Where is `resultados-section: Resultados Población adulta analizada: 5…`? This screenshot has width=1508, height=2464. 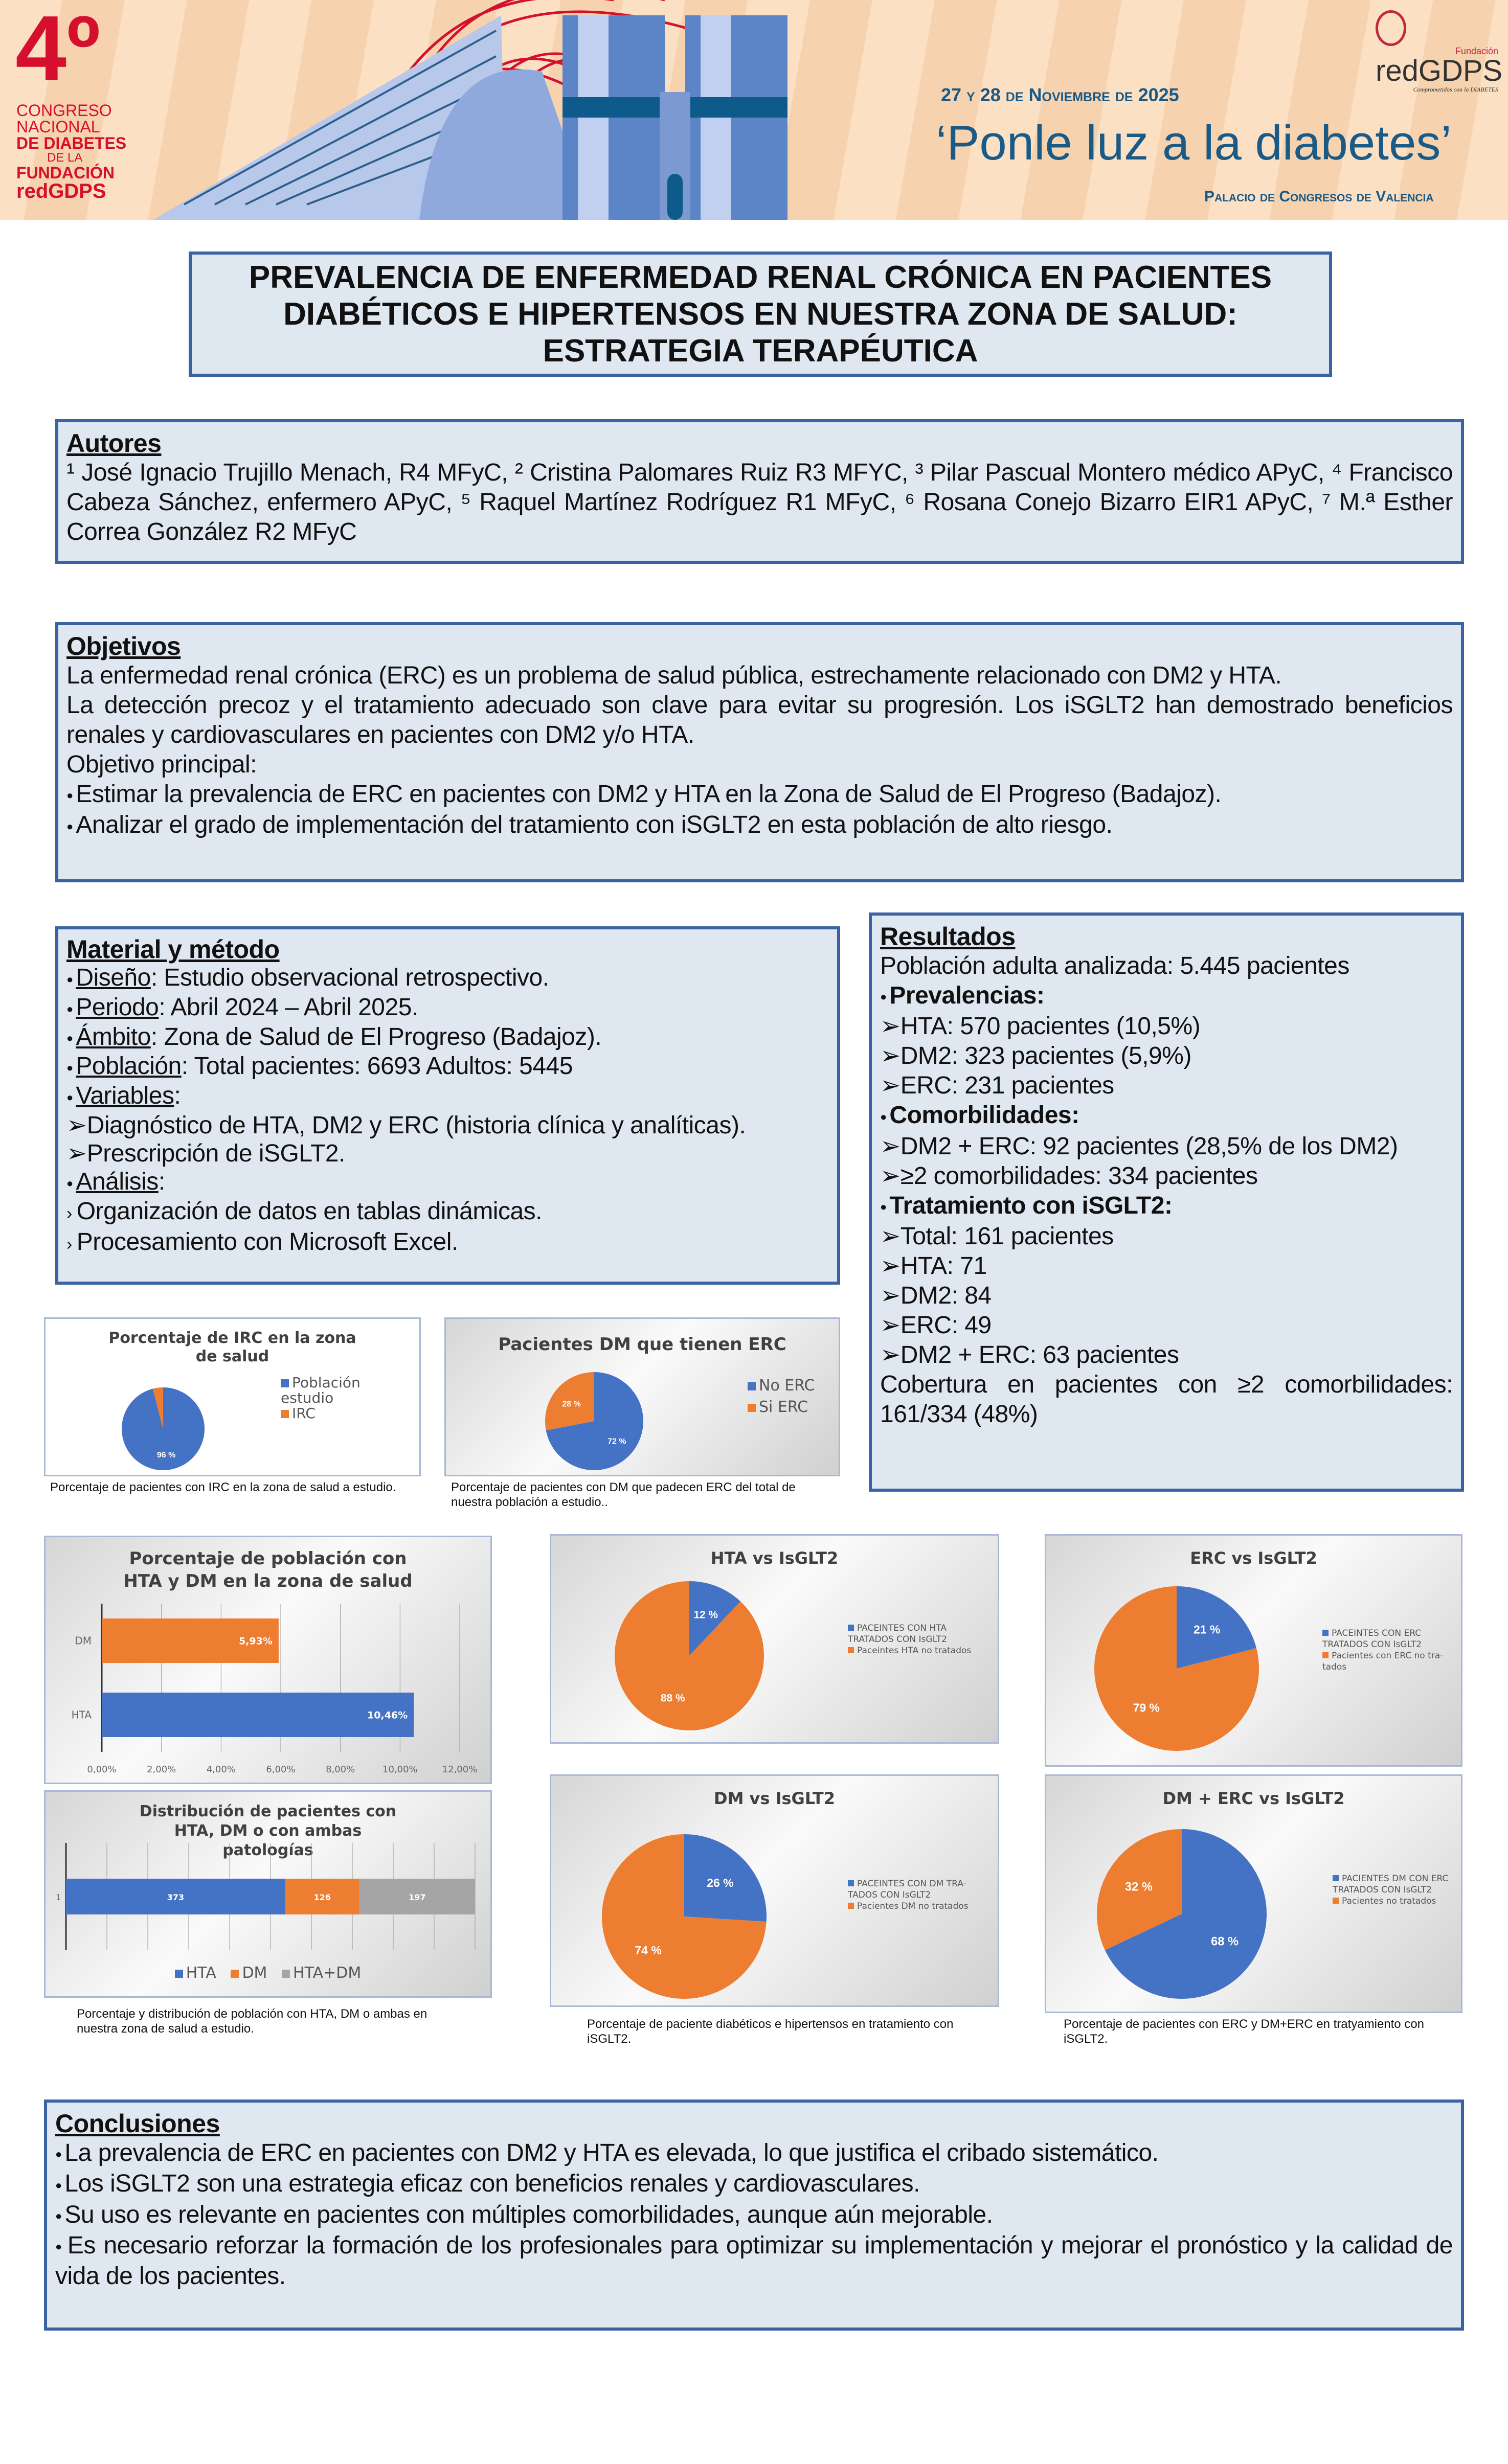 resultados-section: Resultados Población adulta analizada: 5… is located at coordinates (1166, 1202).